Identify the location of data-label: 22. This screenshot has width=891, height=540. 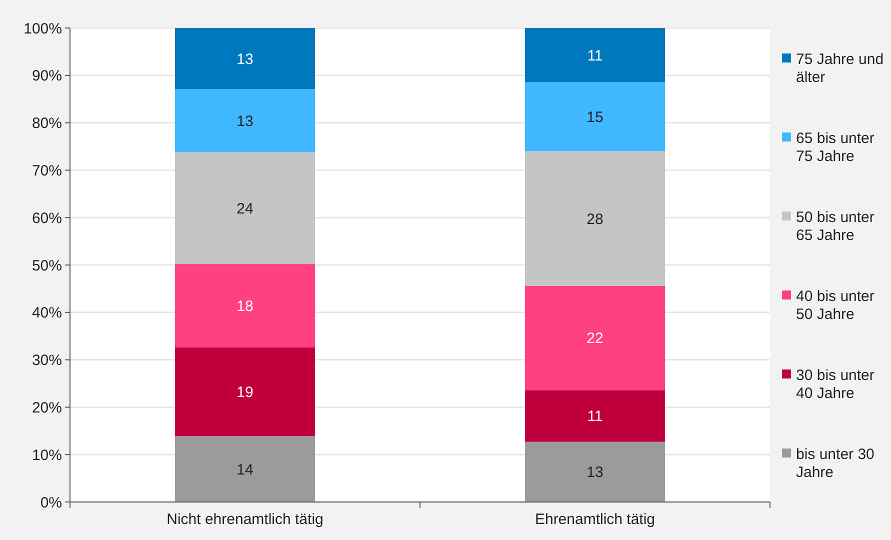
(595, 339).